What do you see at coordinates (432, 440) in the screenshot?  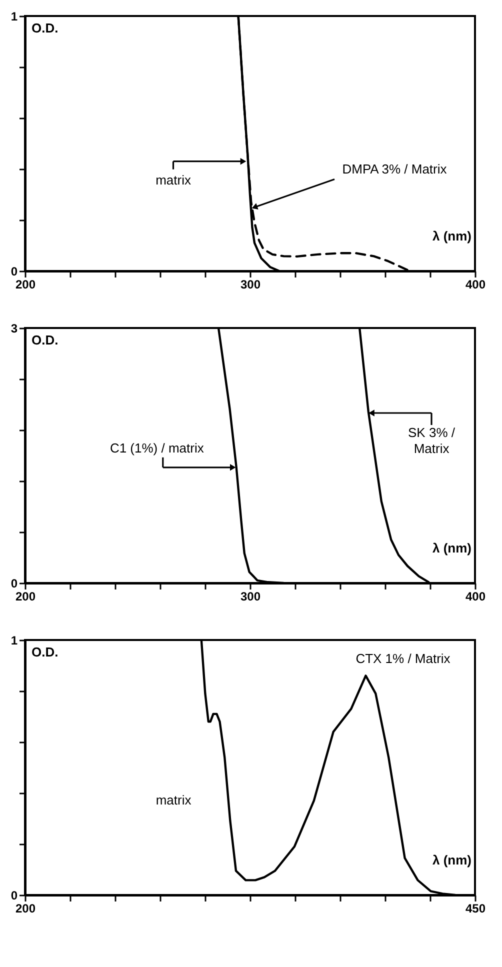 I see `annotation: SK 3% / Matrix` at bounding box center [432, 440].